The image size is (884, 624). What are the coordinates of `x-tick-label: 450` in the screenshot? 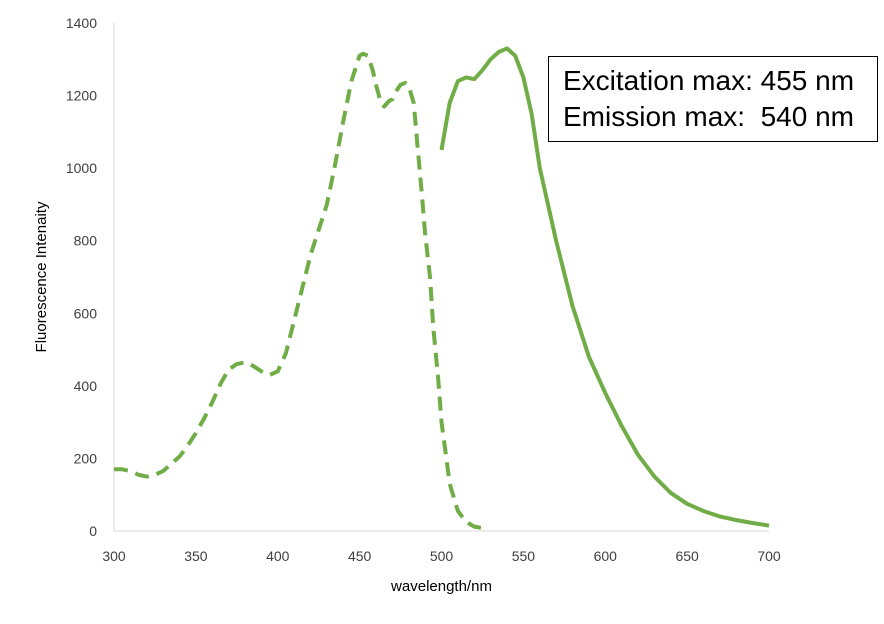 It's located at (360, 556).